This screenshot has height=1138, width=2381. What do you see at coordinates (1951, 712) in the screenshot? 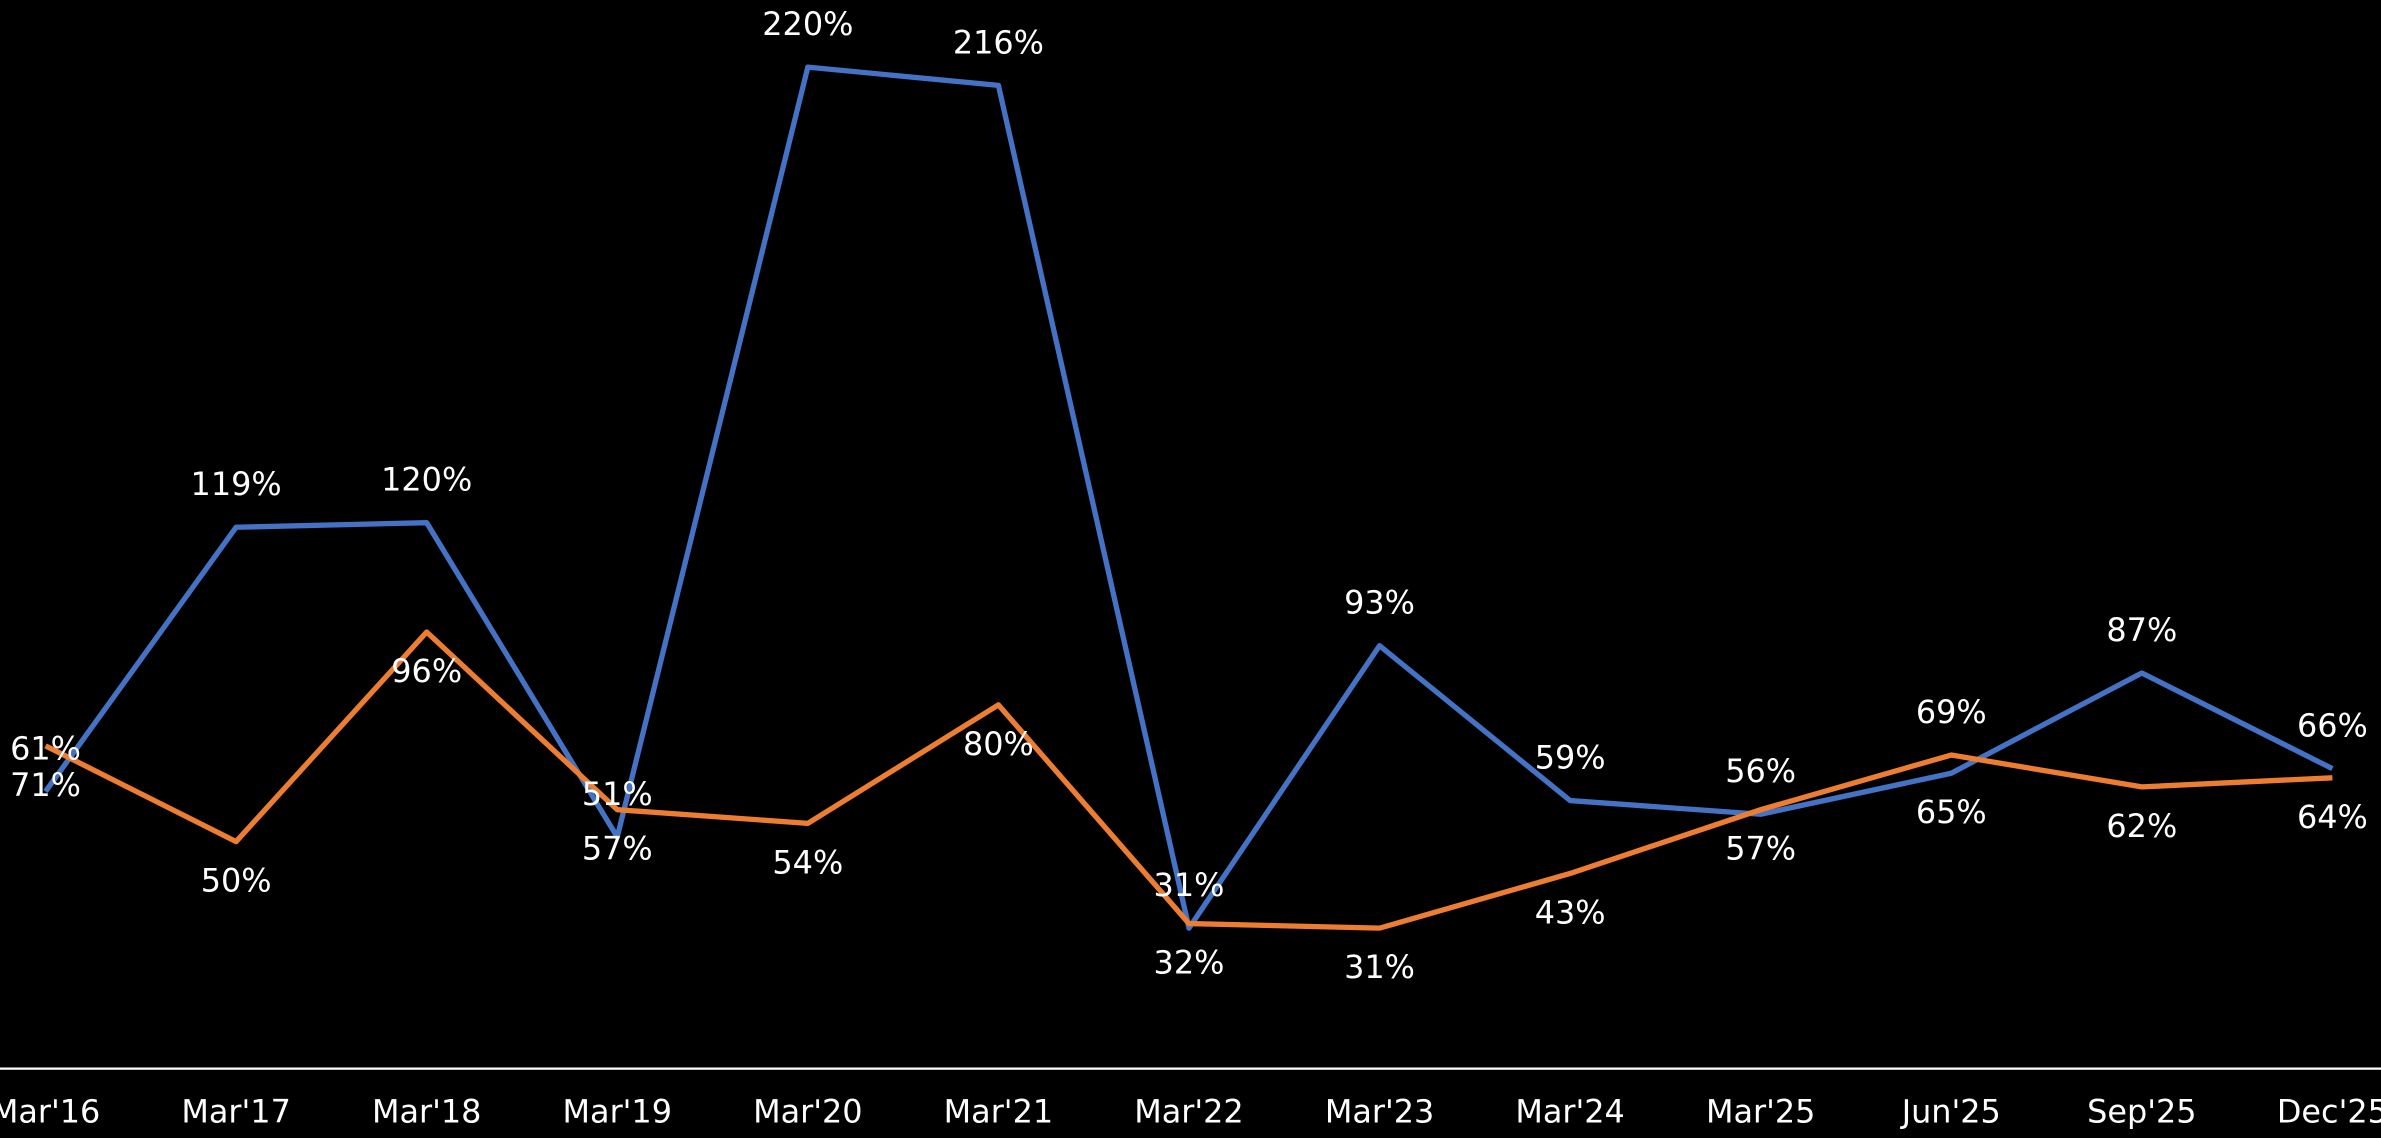
I see `data-label: 69%` at bounding box center [1951, 712].